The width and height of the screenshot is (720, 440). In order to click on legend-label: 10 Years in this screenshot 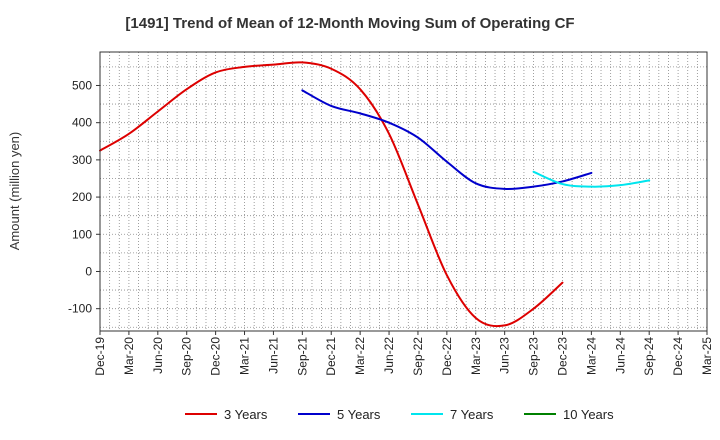, I will do `click(588, 414)`.